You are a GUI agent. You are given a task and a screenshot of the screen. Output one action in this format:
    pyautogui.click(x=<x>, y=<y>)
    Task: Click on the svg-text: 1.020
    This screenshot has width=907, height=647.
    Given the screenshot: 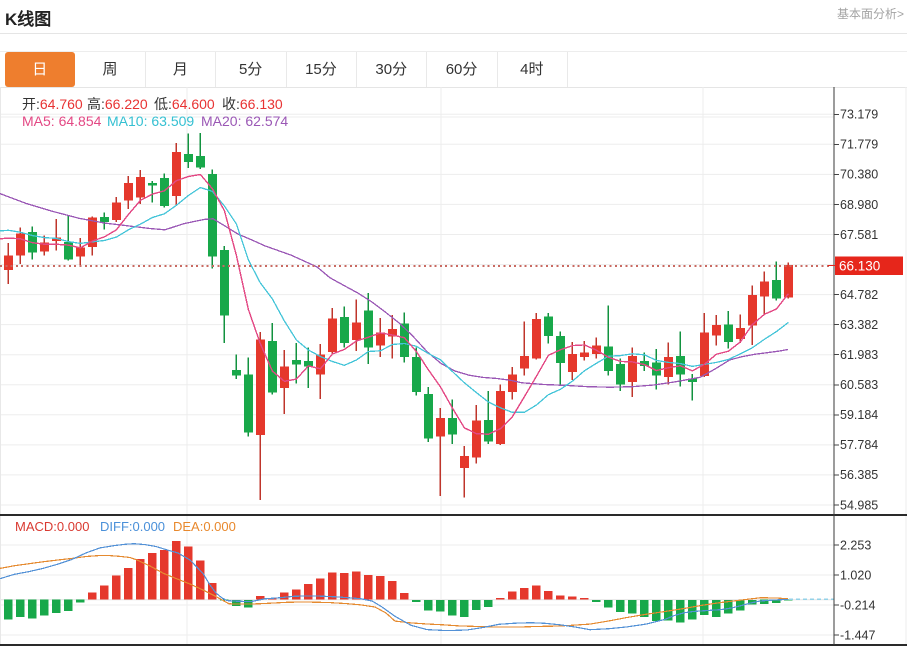 What is the action you would take?
    pyautogui.click(x=855, y=575)
    